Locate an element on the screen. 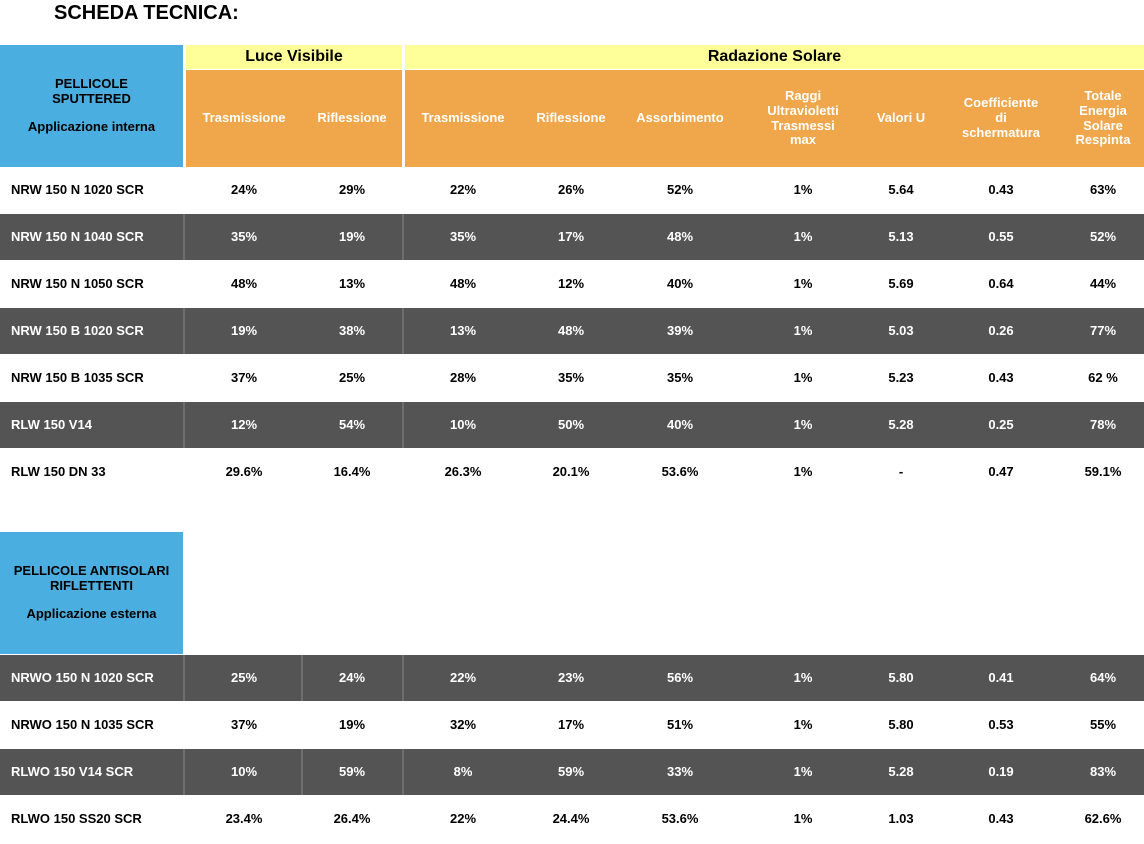 This screenshot has width=1144, height=844. table-cell: 39% is located at coordinates (680, 330).